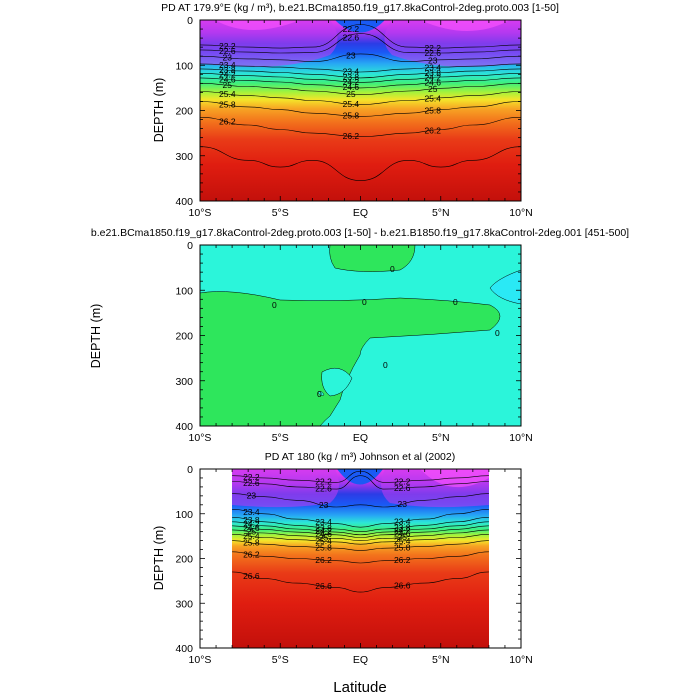  I want to click on panel2-plot-area: 0 0 0 0 0 0 0, so click(360, 335).